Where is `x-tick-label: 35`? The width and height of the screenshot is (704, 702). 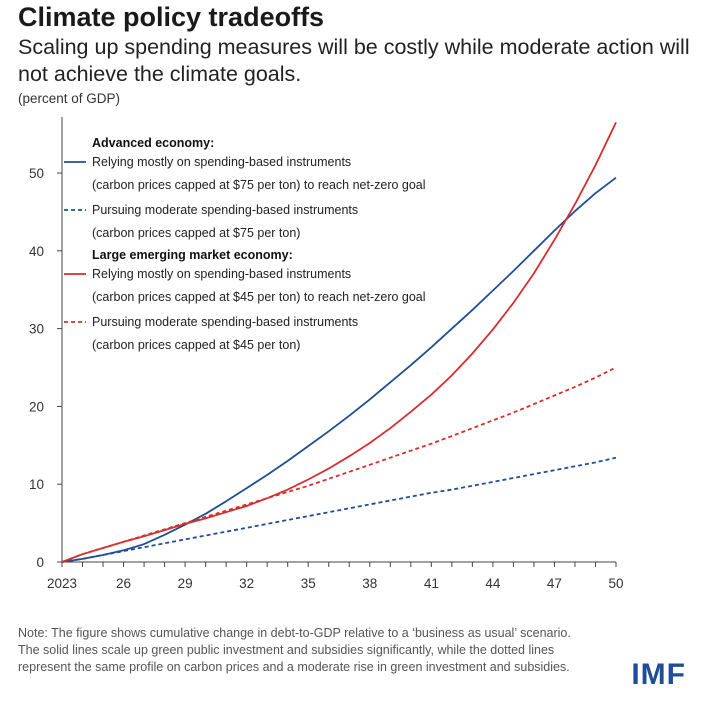 x-tick-label: 35 is located at coordinates (308, 583).